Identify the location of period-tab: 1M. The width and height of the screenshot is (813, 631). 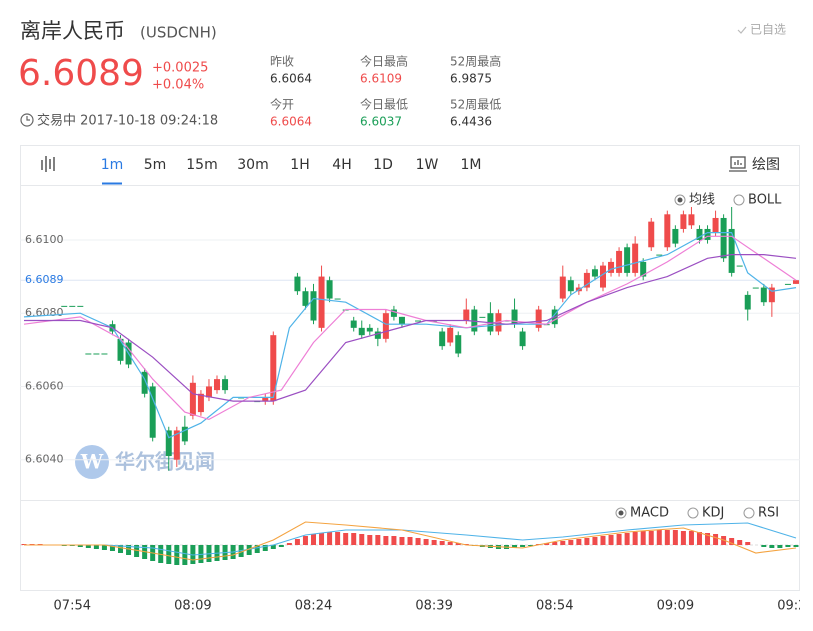
(471, 165).